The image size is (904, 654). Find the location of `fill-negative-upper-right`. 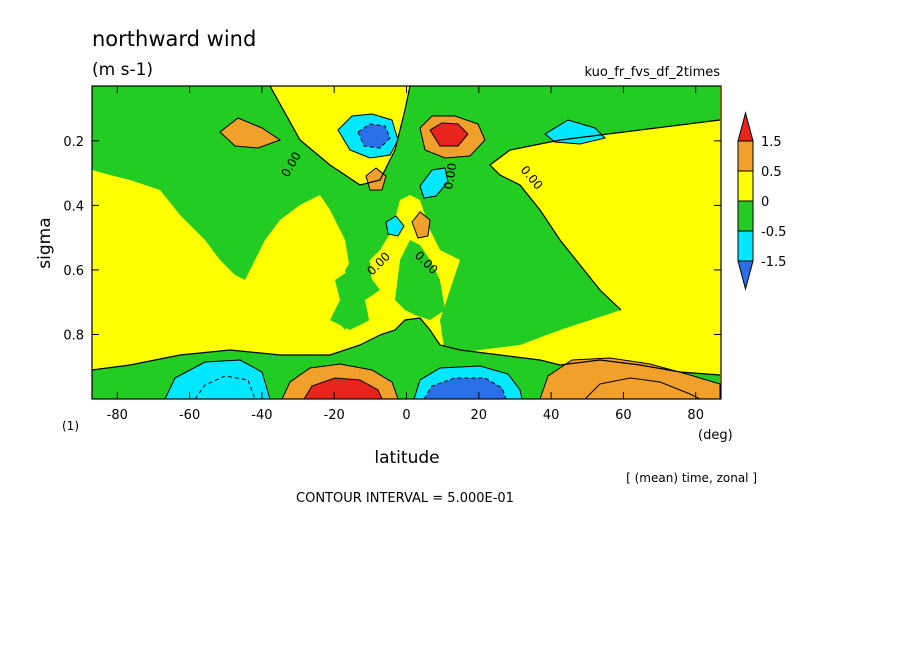

fill-negative-upper-right is located at coordinates (575, 132).